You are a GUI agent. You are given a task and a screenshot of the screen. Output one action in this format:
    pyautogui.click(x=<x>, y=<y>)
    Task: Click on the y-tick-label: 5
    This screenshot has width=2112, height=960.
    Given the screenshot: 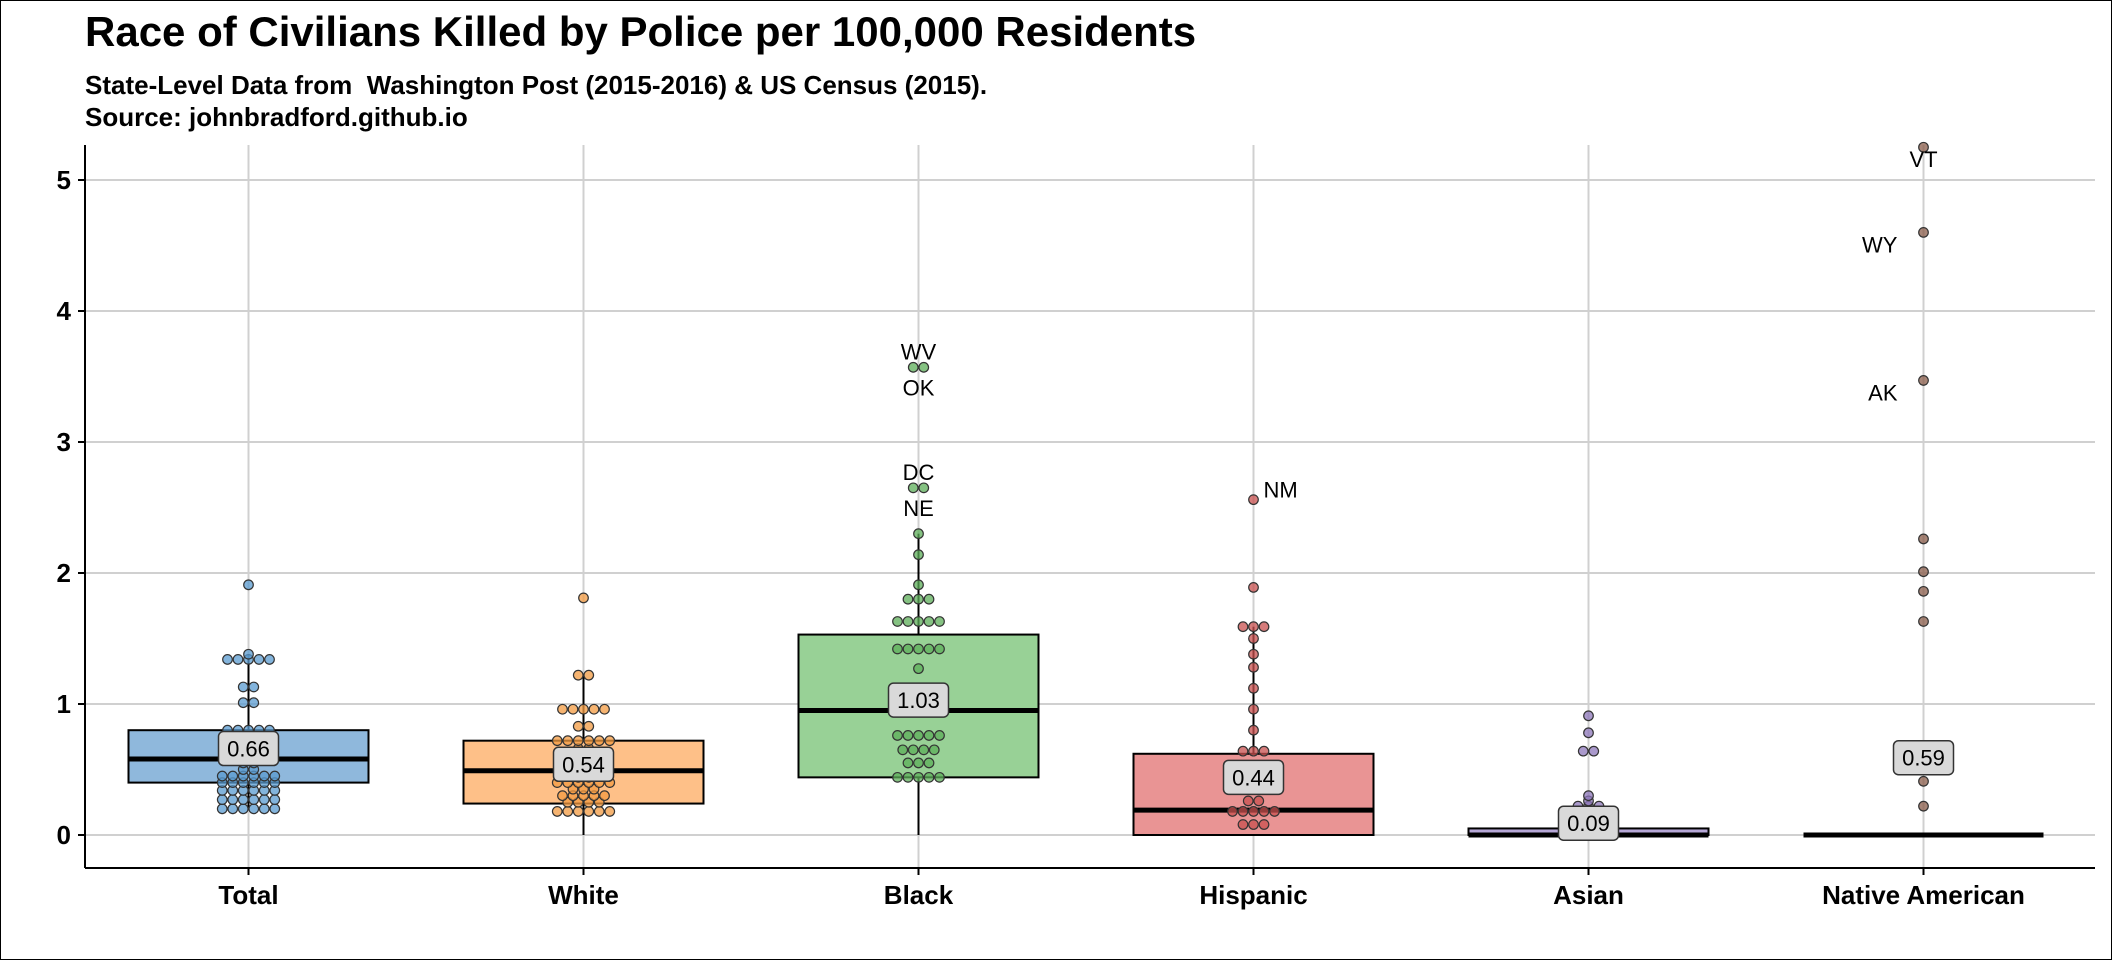 What is the action you would take?
    pyautogui.click(x=64, y=180)
    